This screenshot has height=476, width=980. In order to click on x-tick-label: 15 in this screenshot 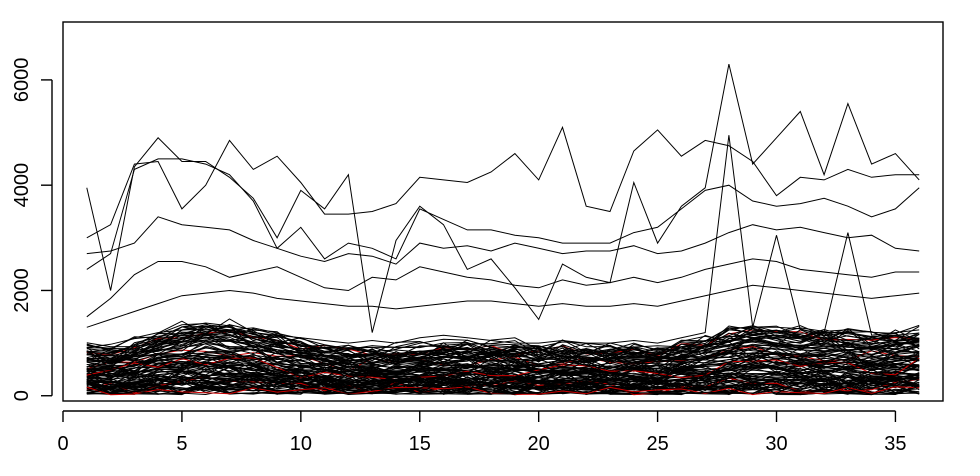, I will do `click(420, 444)`.